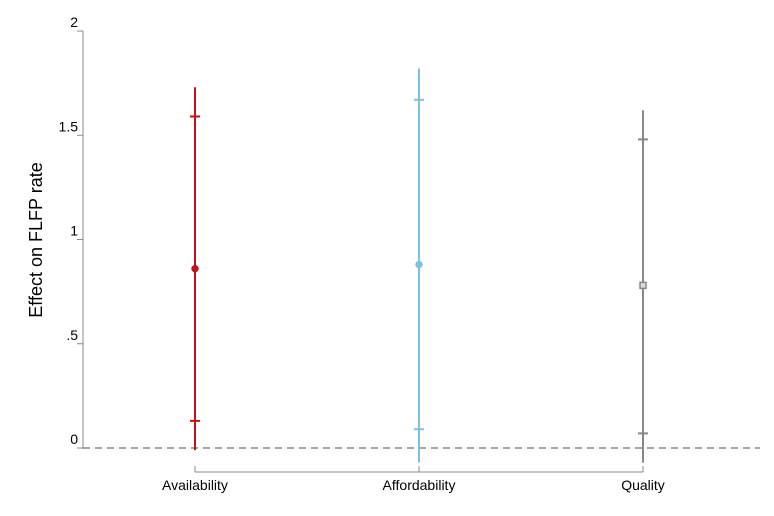  Describe the element at coordinates (643, 485) in the screenshot. I see `x-tick-label: Quality` at that location.